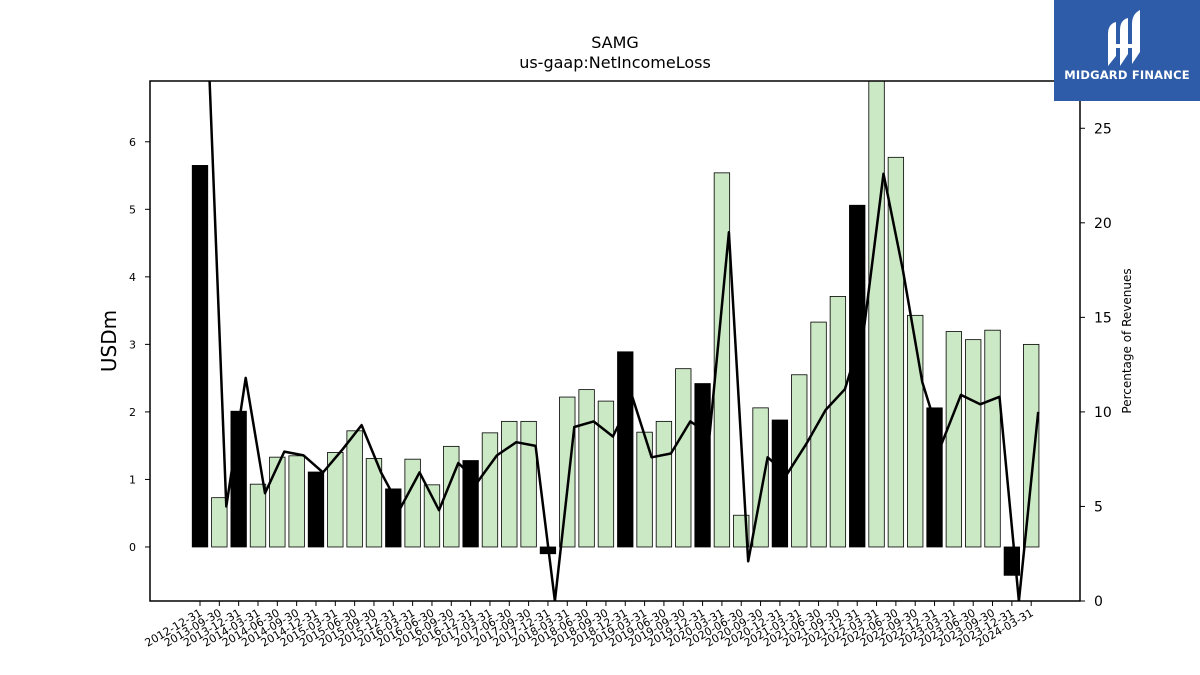 The image size is (1200, 675). I want to click on y2-tick-label: 5, so click(1098, 507).